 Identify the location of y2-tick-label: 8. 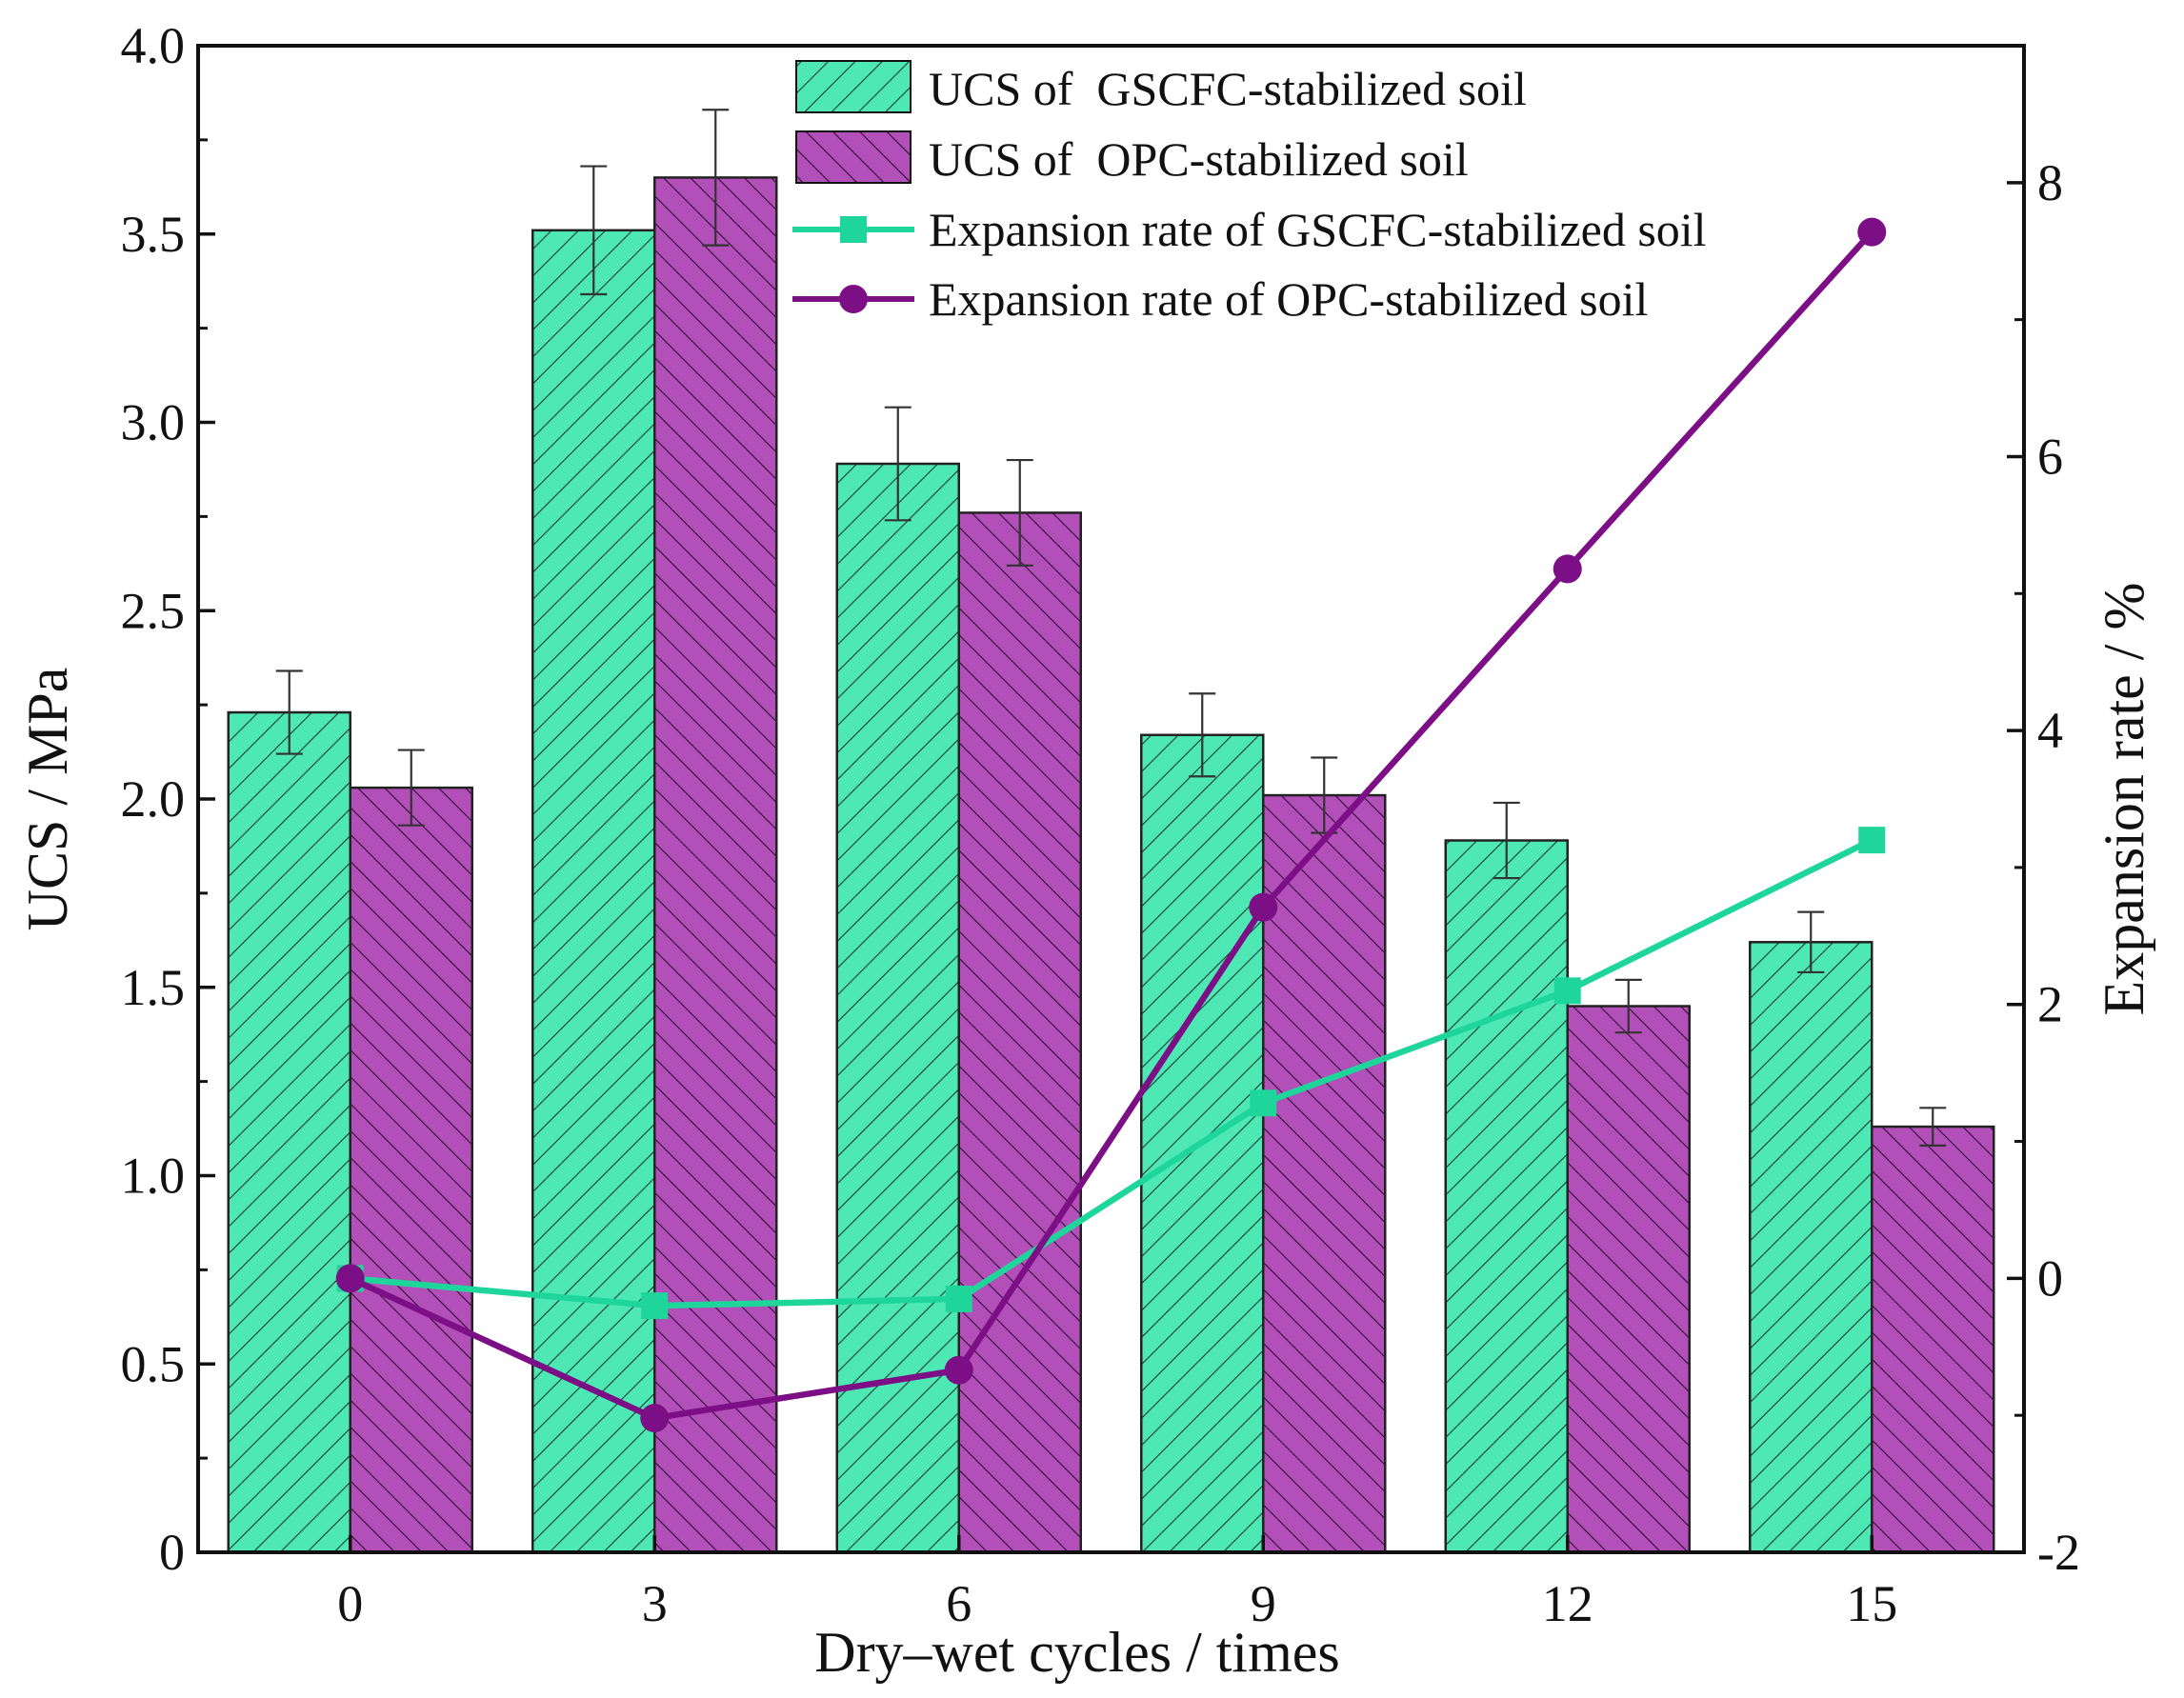
(2050, 182).